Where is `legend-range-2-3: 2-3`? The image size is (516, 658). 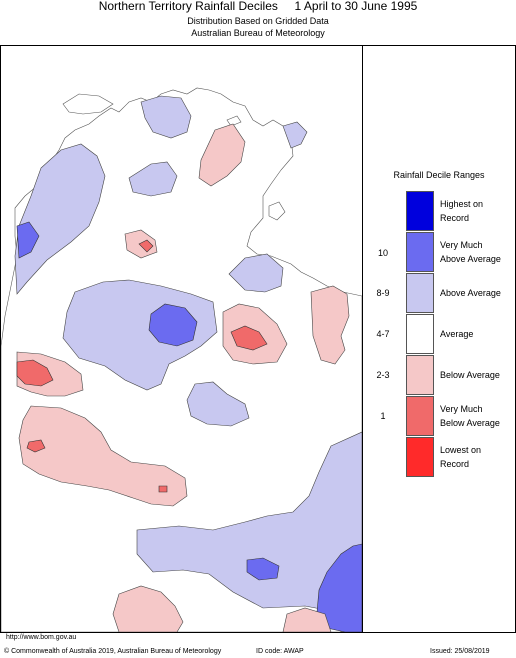 legend-range-2-3: 2-3 is located at coordinates (383, 375).